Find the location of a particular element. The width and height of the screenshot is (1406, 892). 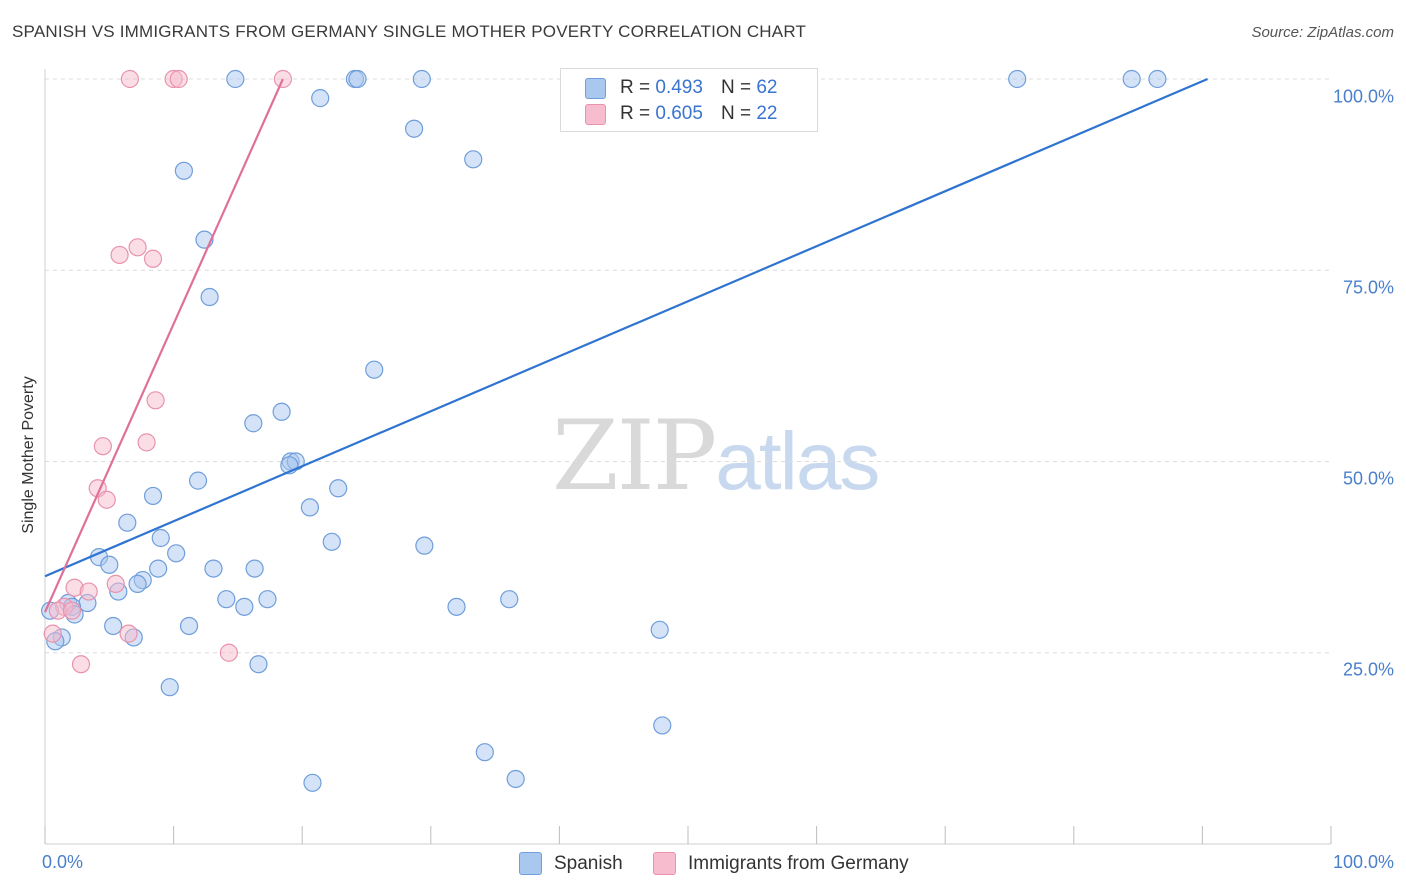

legend-n-value: 62 is located at coordinates (767, 87).